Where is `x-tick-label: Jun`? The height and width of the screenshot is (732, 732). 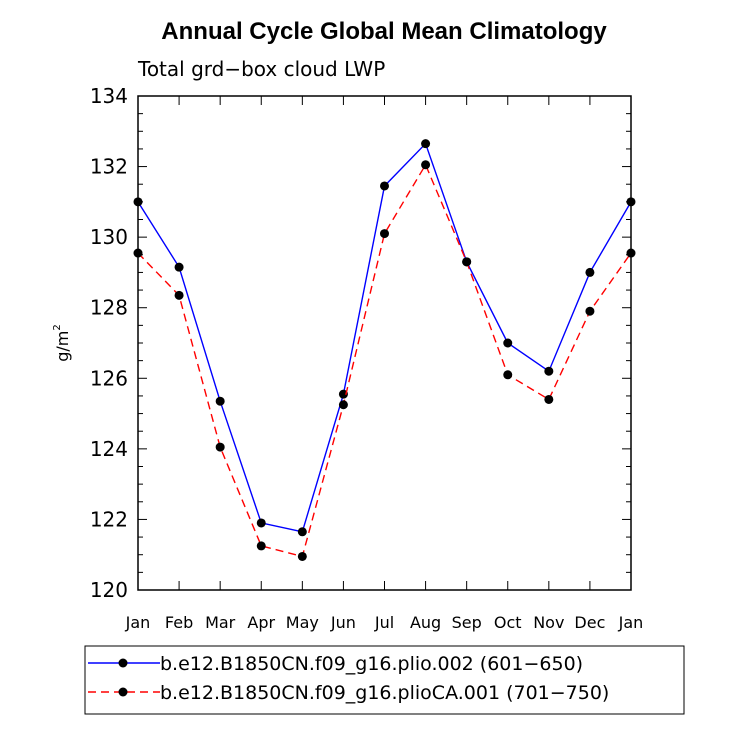
x-tick-label: Jun is located at coordinates (343, 622).